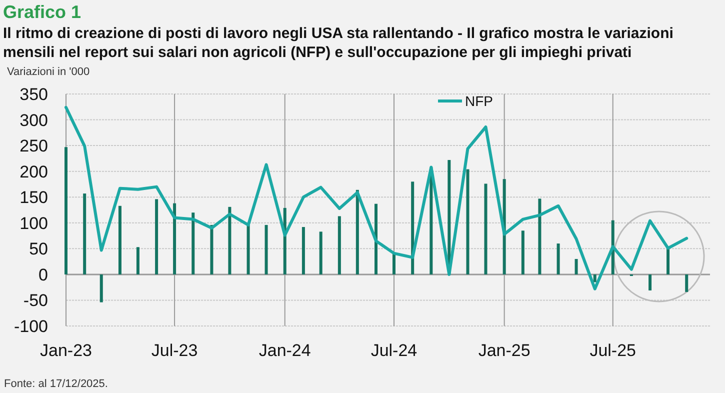  Describe the element at coordinates (394, 350) in the screenshot. I see `x-tick-label: Jul-24` at that location.